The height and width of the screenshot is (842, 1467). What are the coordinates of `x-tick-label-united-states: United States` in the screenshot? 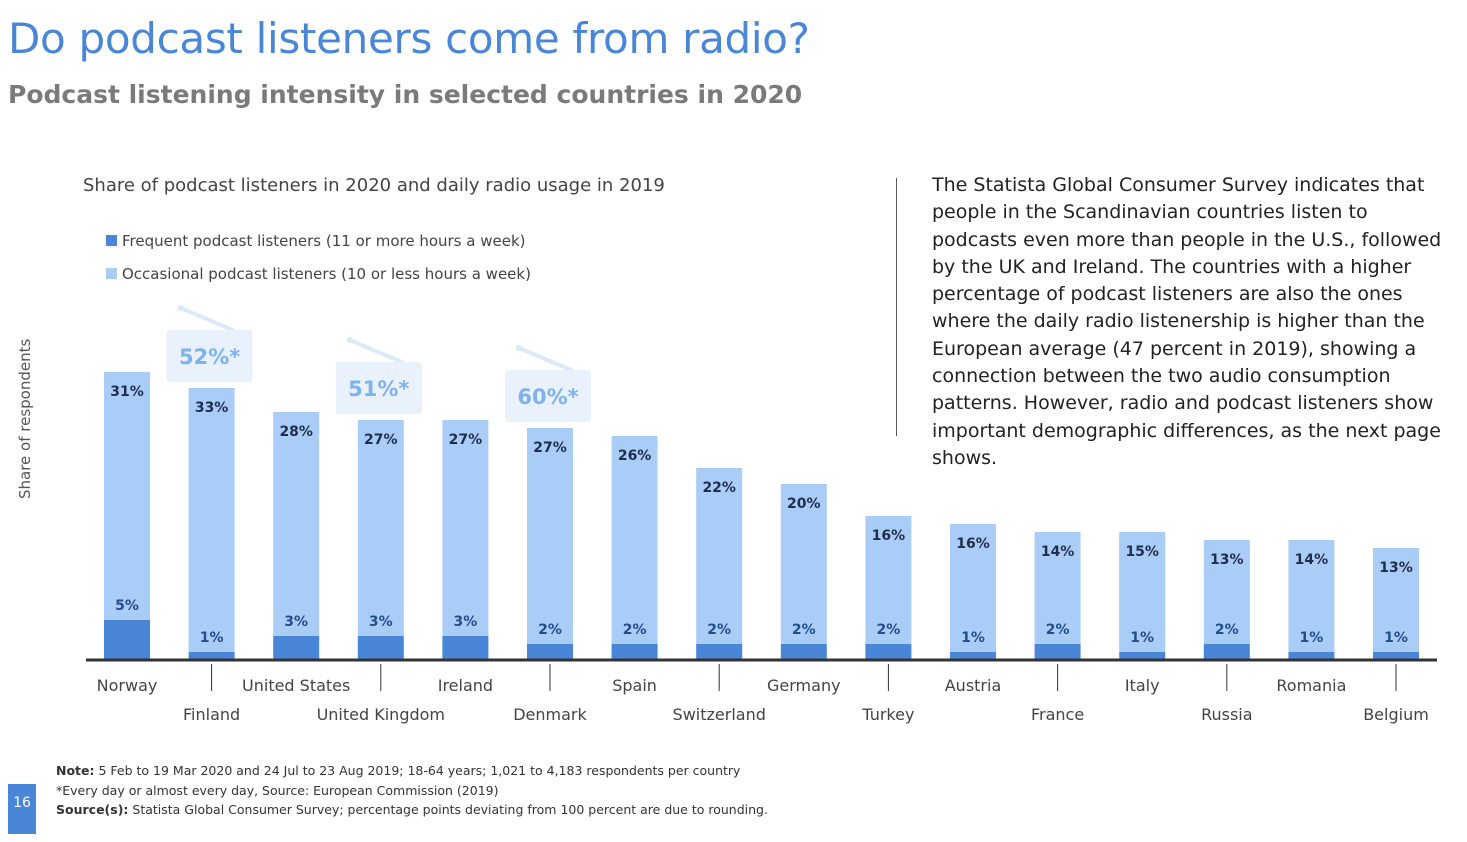 It's located at (296, 685).